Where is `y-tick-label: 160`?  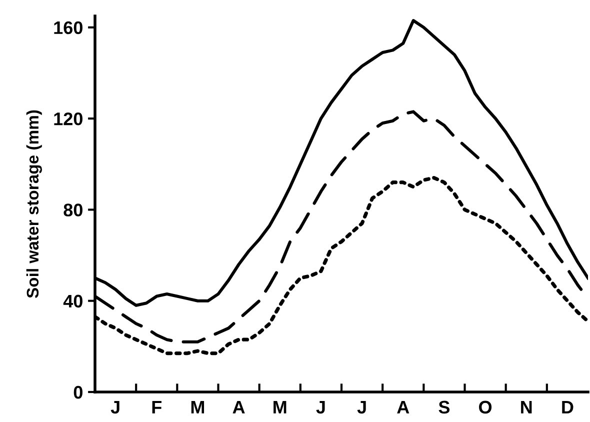 y-tick-label: 160 is located at coordinates (68, 27).